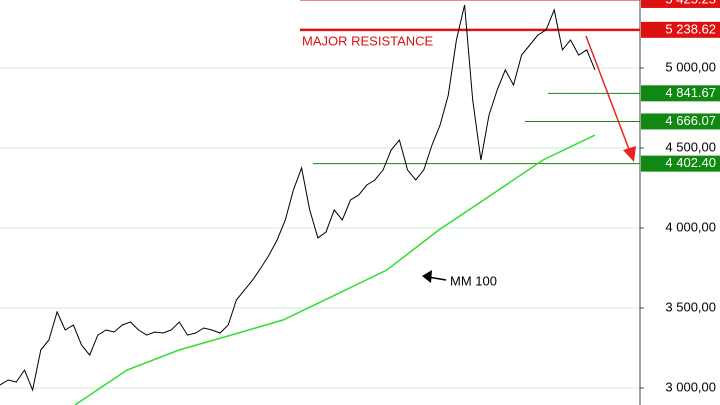 The height and width of the screenshot is (405, 720). Describe the element at coordinates (434, 276) in the screenshot. I see `mm-arrow` at that location.